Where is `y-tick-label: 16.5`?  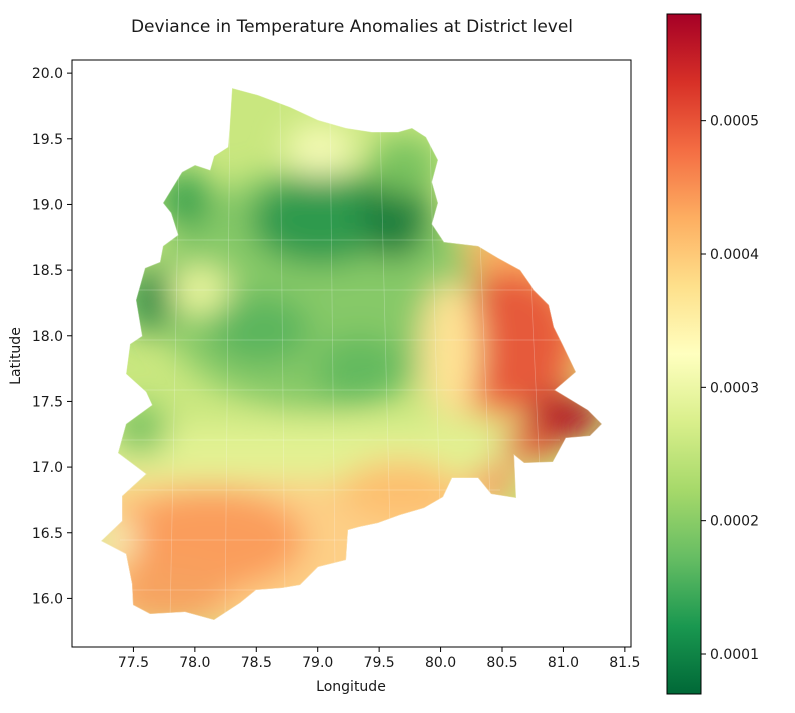
y-tick-label: 16.5 is located at coordinates (47, 534).